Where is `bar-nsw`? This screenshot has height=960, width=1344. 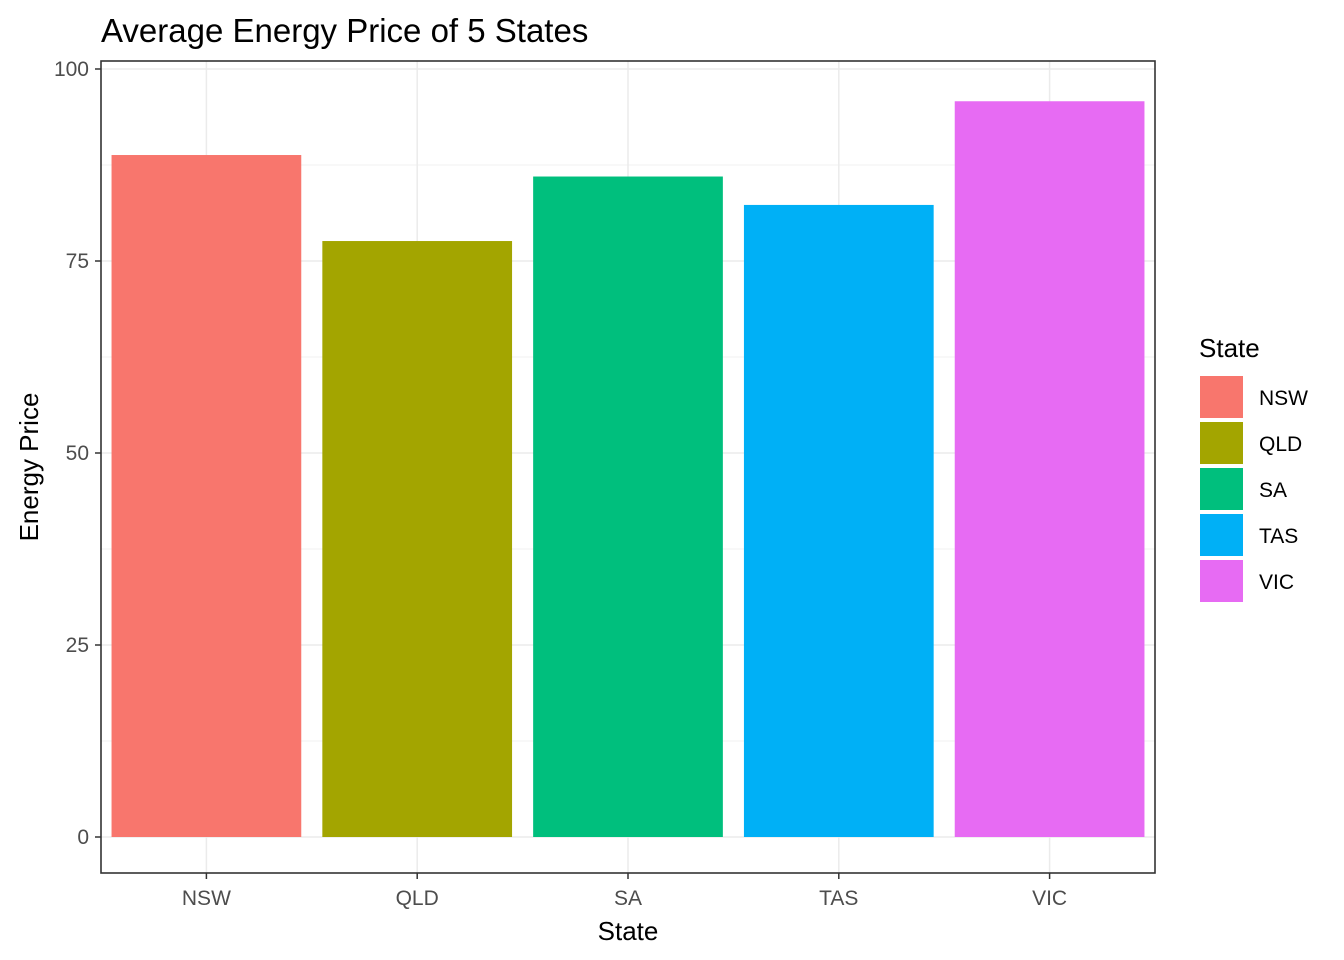 bar-nsw is located at coordinates (206, 496).